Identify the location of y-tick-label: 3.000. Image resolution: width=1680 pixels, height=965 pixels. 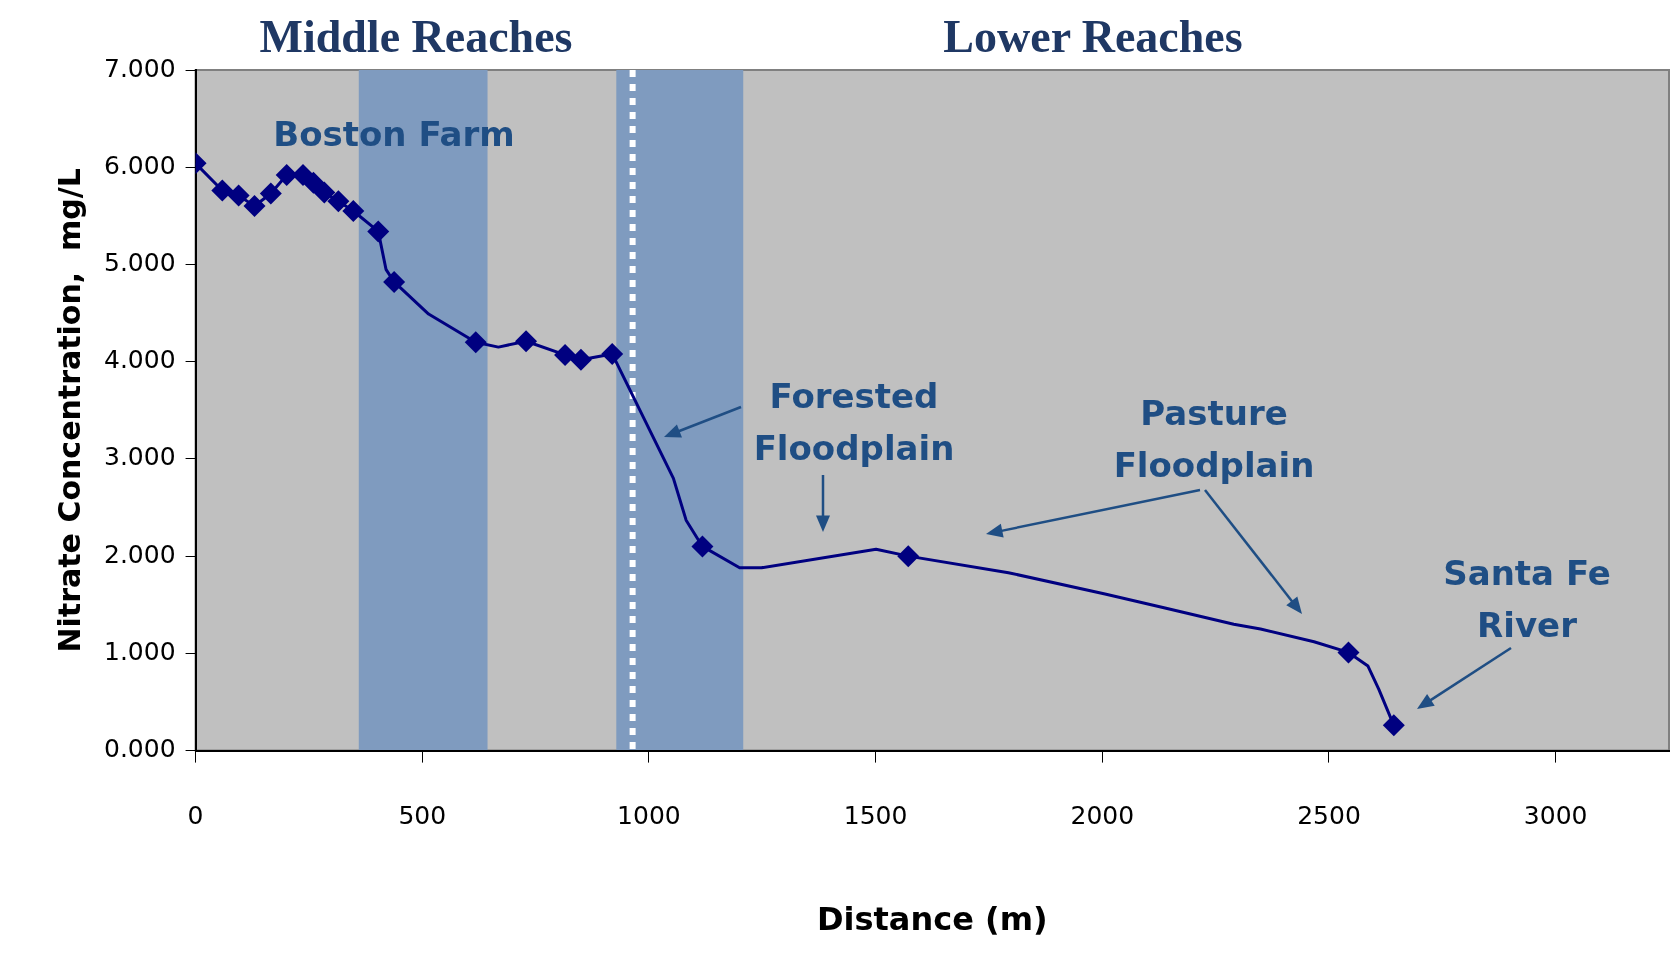
(139, 457).